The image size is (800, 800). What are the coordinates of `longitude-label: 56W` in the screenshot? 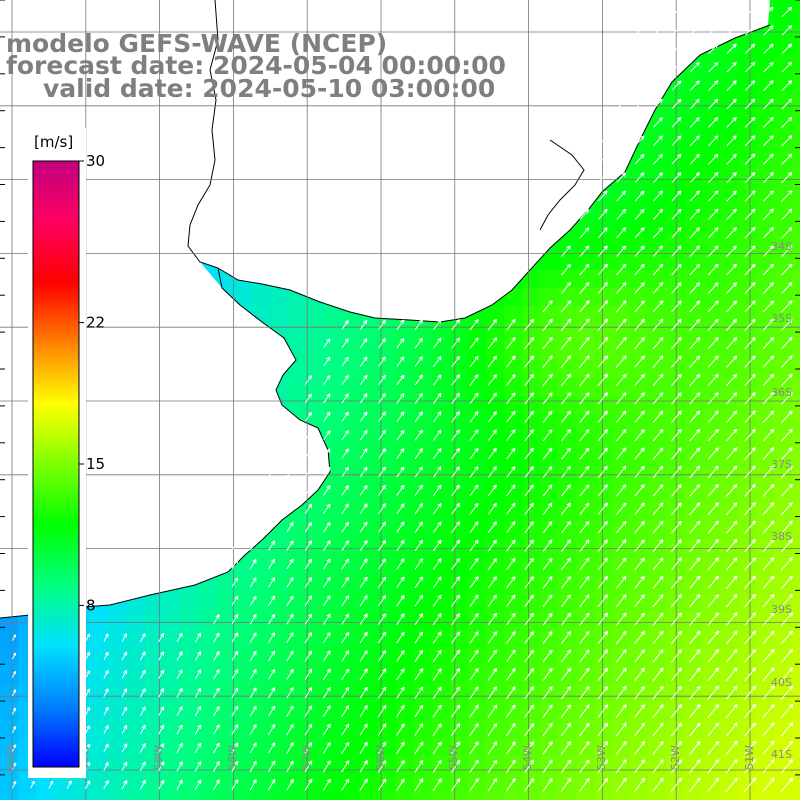 It's located at (380, 757).